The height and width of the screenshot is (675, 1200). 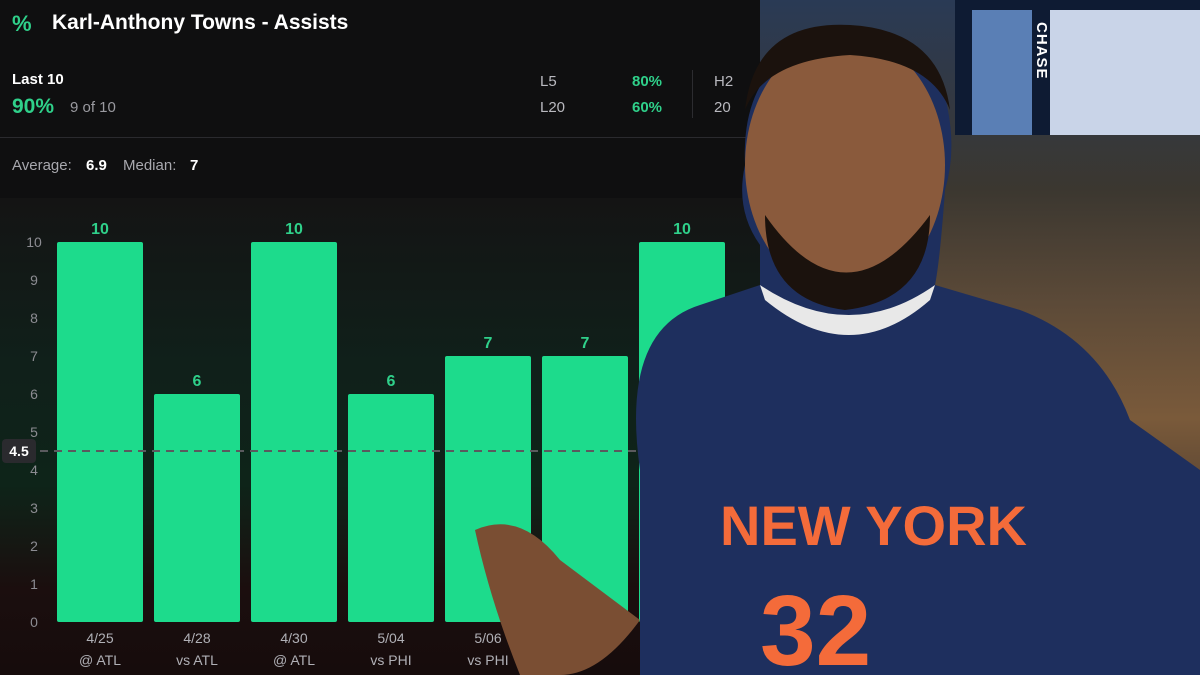 What do you see at coordinates (815, 625) in the screenshot?
I see `svg-text: 32` at bounding box center [815, 625].